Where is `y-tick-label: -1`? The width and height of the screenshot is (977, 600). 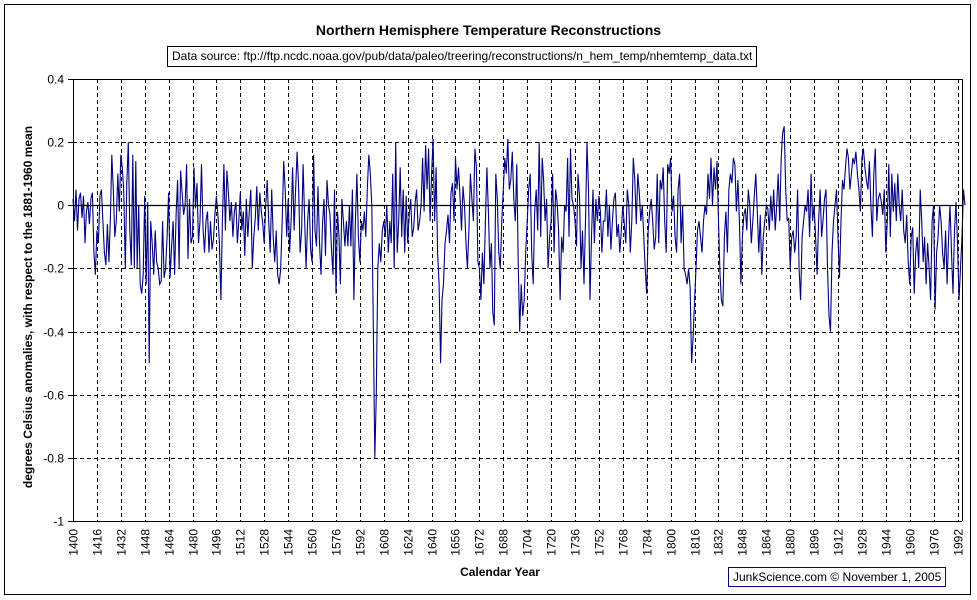 y-tick-label: -1 is located at coordinates (58, 522).